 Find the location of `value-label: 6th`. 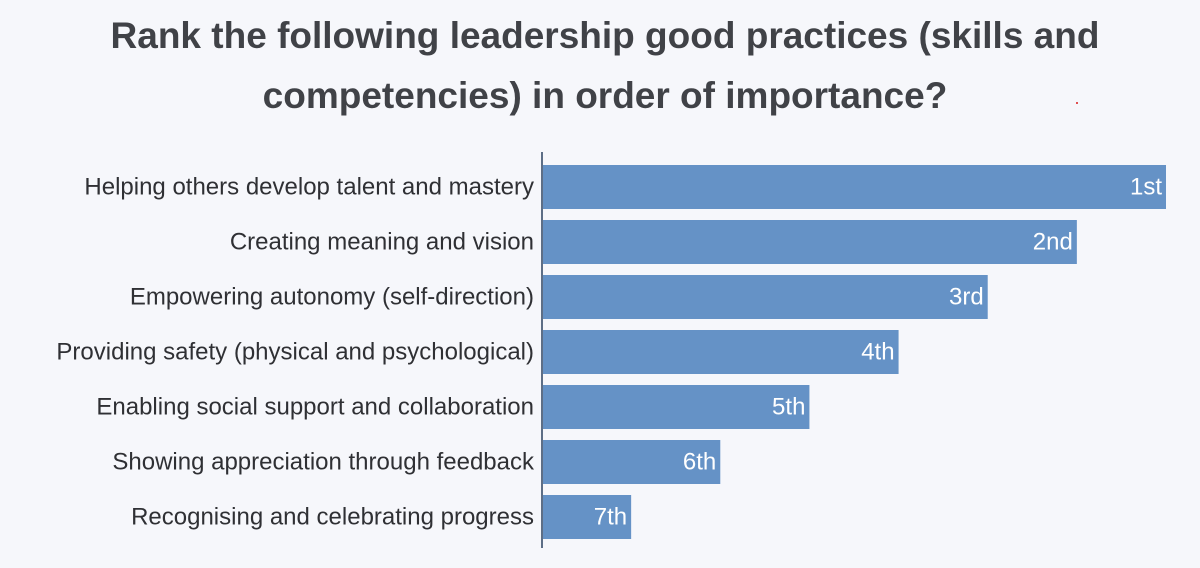

value-label: 6th is located at coordinates (699, 462).